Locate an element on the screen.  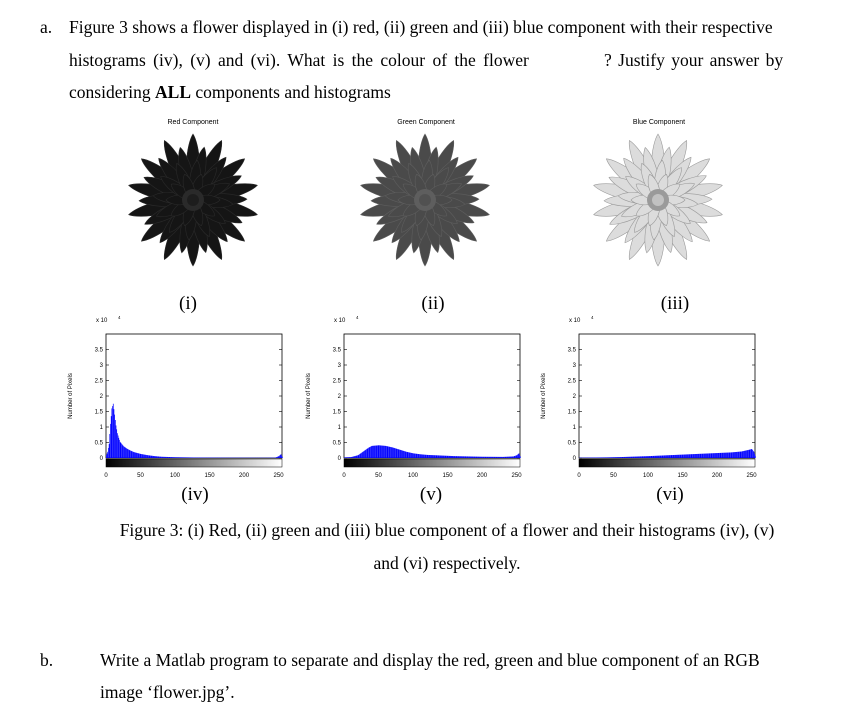
y-tick-label: 0.5 is located at coordinates (572, 444).